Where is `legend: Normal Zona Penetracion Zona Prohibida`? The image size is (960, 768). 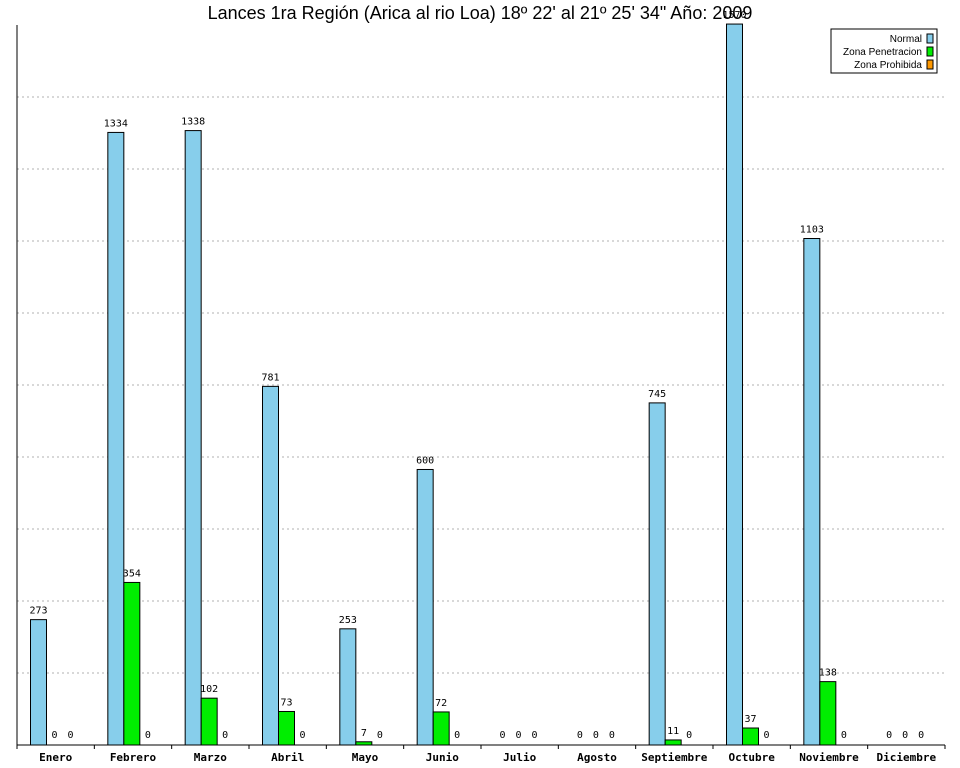
legend: Normal Zona Penetracion Zona Prohibida is located at coordinates (884, 51).